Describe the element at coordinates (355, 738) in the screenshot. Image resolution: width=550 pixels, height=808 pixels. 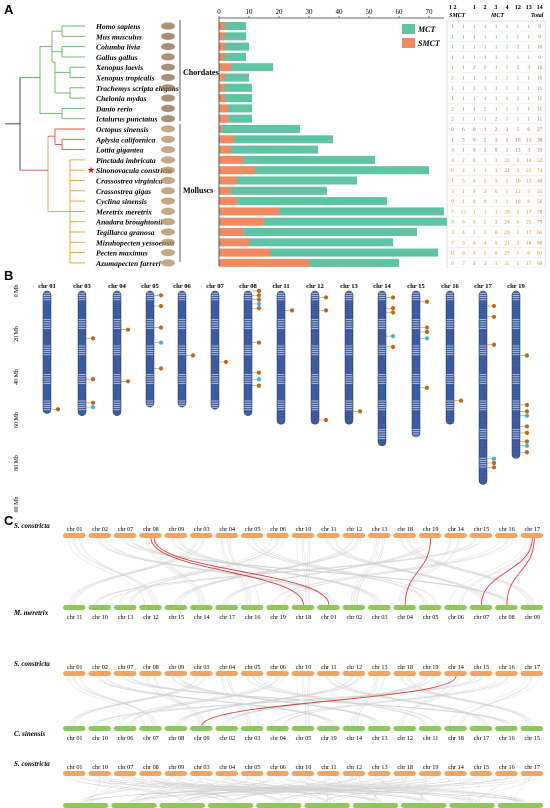
I see `synteny-chromosome-label: chr 14` at that location.